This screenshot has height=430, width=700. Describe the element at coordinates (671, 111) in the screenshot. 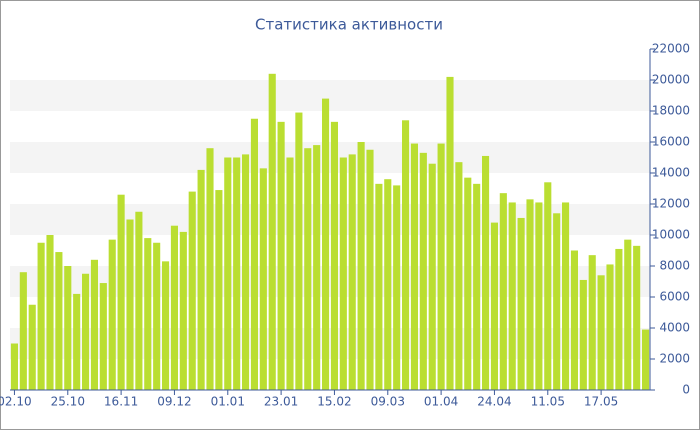

I see `y-tick-label: 18000` at that location.